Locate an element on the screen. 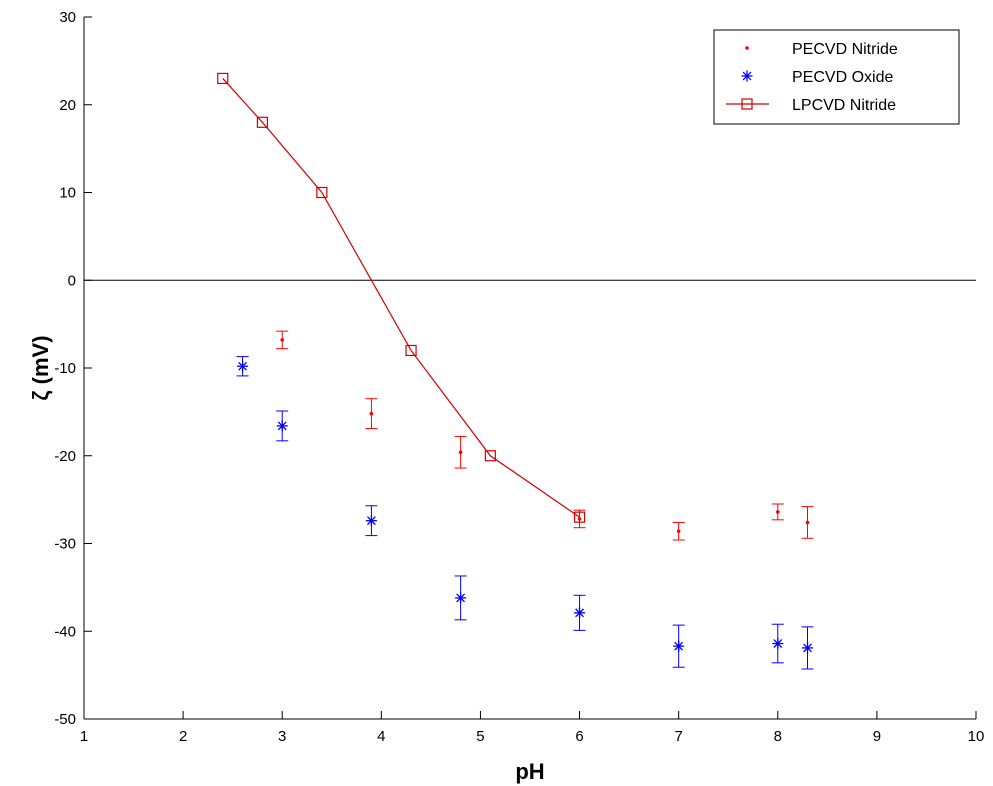  x-tick-label: 3 is located at coordinates (282, 736).